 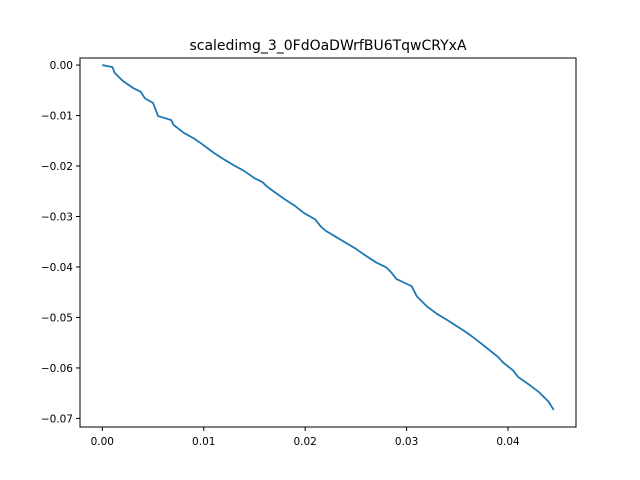 What do you see at coordinates (57, 318) in the screenshot?
I see `y-tick-label: −0.05` at bounding box center [57, 318].